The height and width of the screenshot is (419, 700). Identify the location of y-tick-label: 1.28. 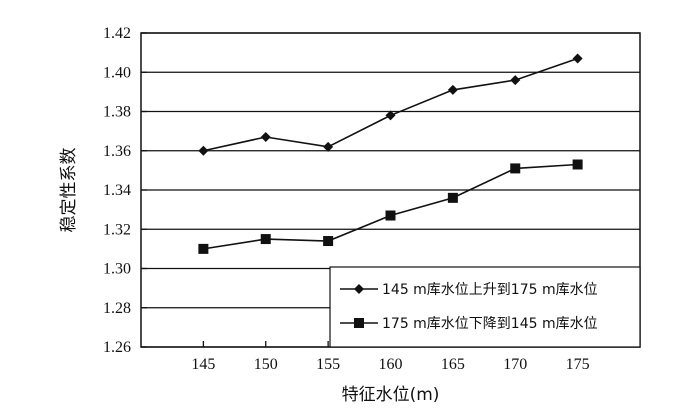
(117, 308).